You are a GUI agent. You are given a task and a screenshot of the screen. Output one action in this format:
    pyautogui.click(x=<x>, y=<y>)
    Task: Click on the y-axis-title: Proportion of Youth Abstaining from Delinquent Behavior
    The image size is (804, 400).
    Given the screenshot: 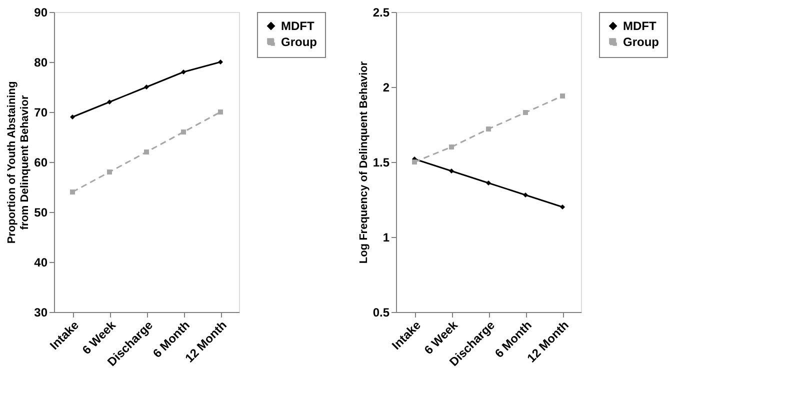 What is the action you would take?
    pyautogui.click(x=19, y=162)
    